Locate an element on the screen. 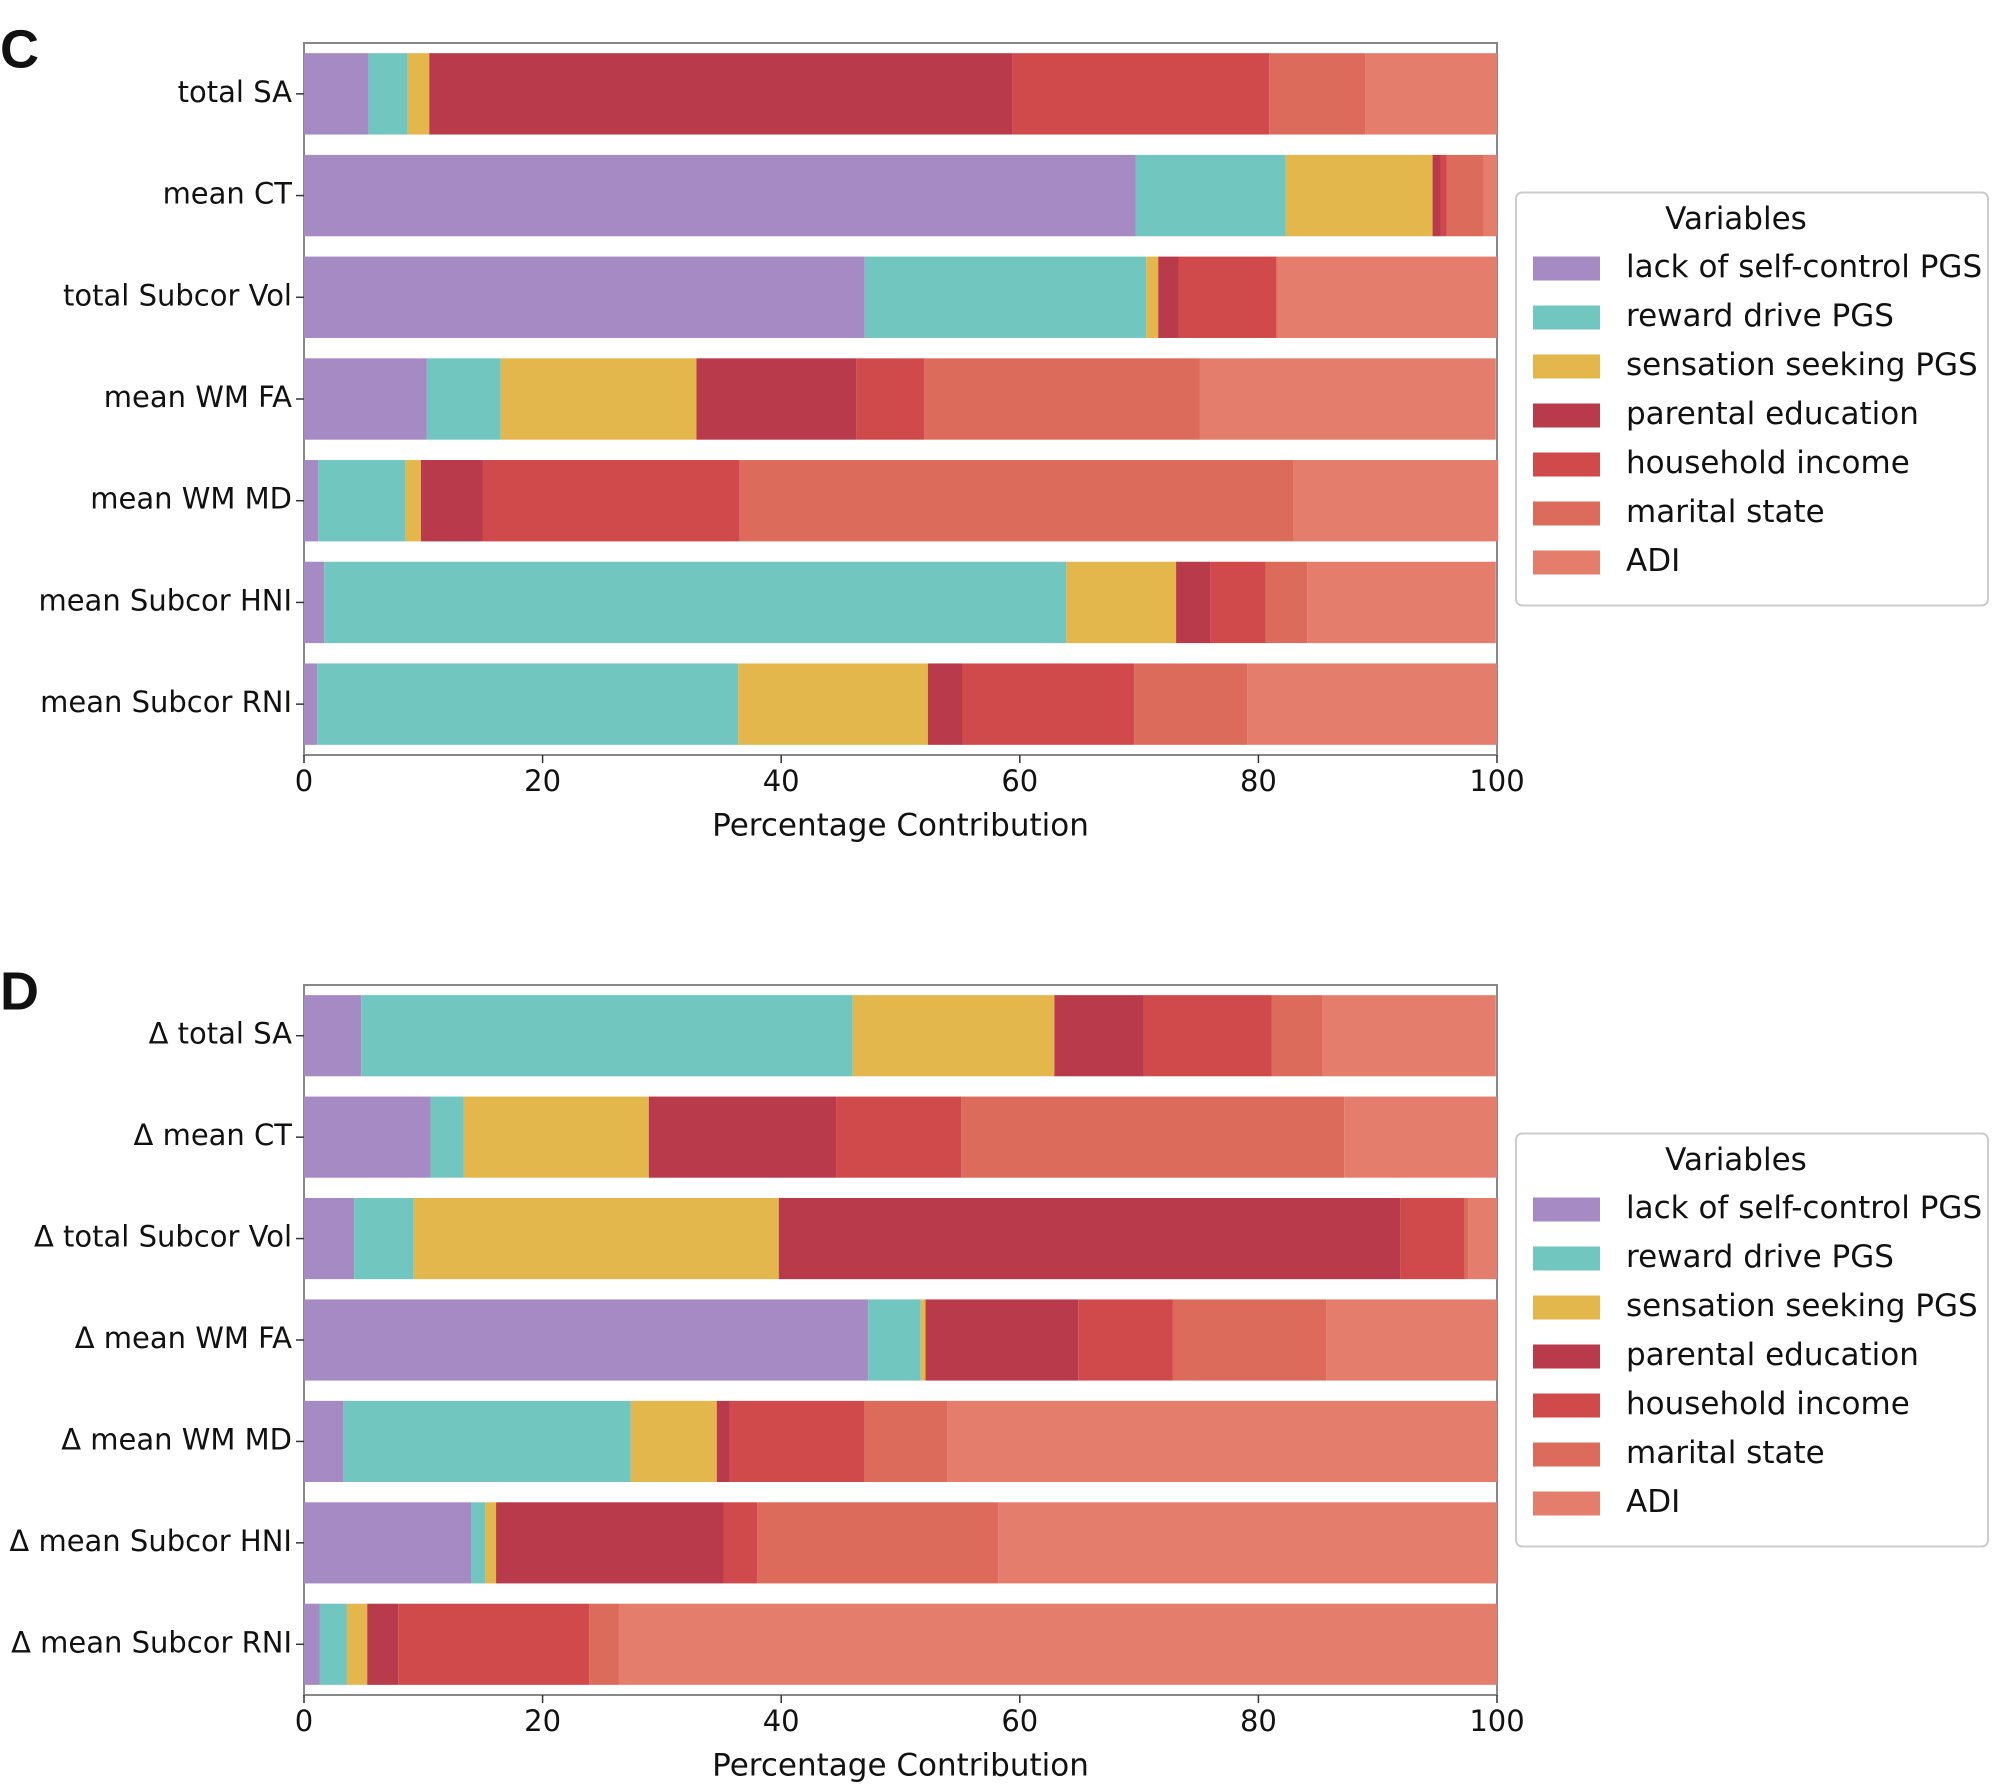 The height and width of the screenshot is (1786, 2000). legend-title: Variables is located at coordinates (1736, 1160).